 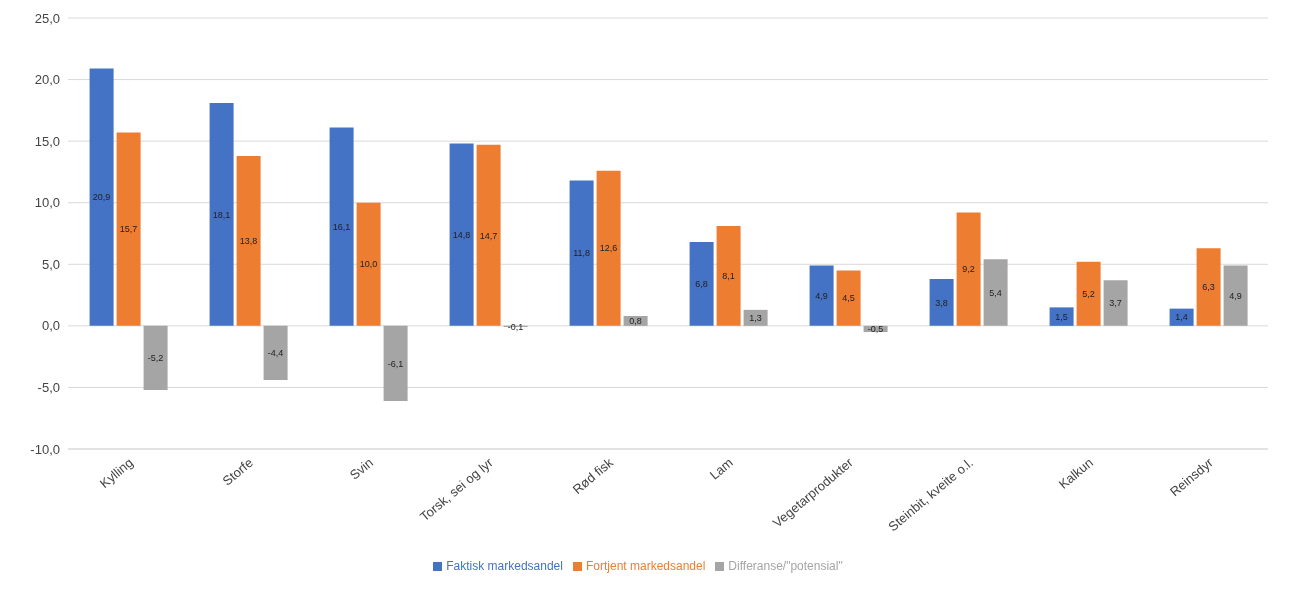 I want to click on legend-label: Faktisk markedsandel, so click(x=504, y=566).